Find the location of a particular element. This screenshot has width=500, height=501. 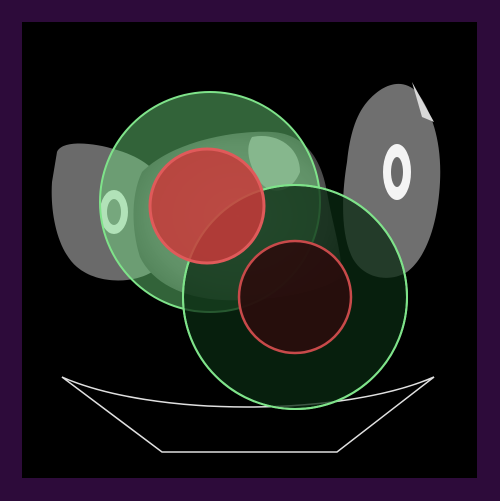

inner-target-upper is located at coordinates (207, 206).